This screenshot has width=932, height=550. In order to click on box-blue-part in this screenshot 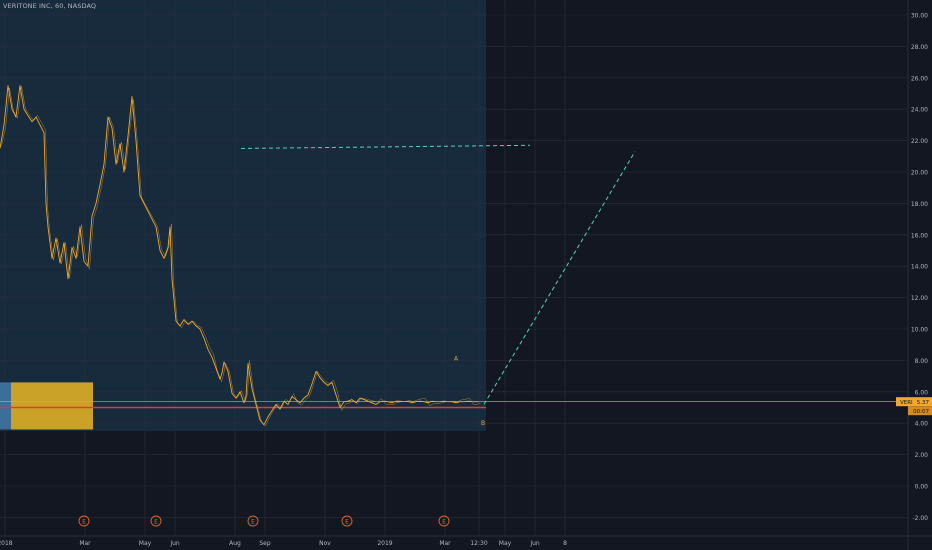, I will do `click(5, 406)`.